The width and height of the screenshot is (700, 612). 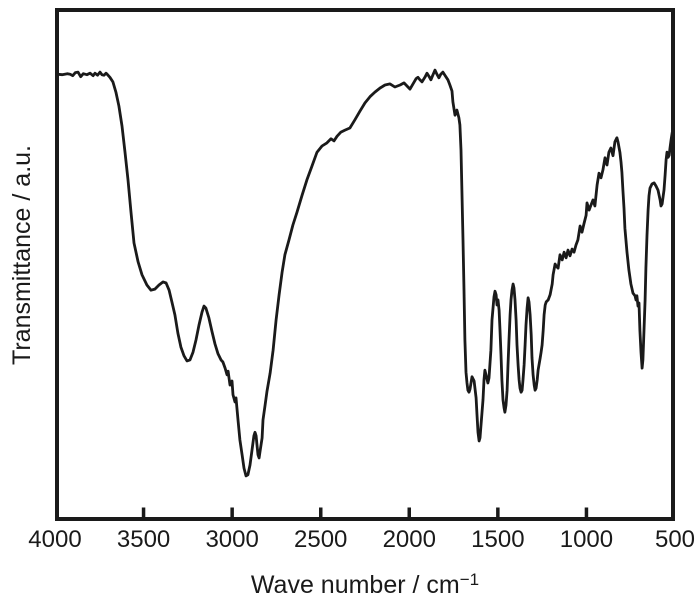 I want to click on x-tick-labels: 4000 3500 3000 2500 2000 1500 1000 500, so click(x=350, y=542).